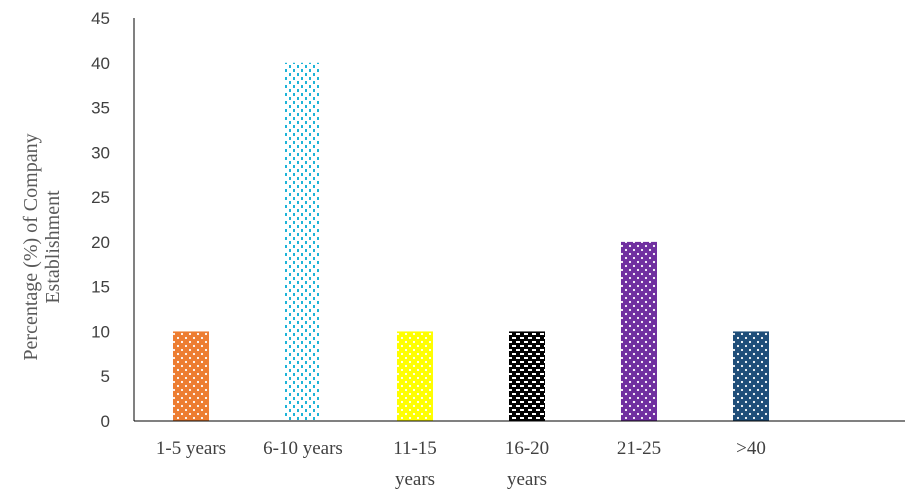 Image resolution: width=907 pixels, height=496 pixels. Describe the element at coordinates (31, 246) in the screenshot. I see `y-axis-label-line: Percentage (%) of Company` at that location.